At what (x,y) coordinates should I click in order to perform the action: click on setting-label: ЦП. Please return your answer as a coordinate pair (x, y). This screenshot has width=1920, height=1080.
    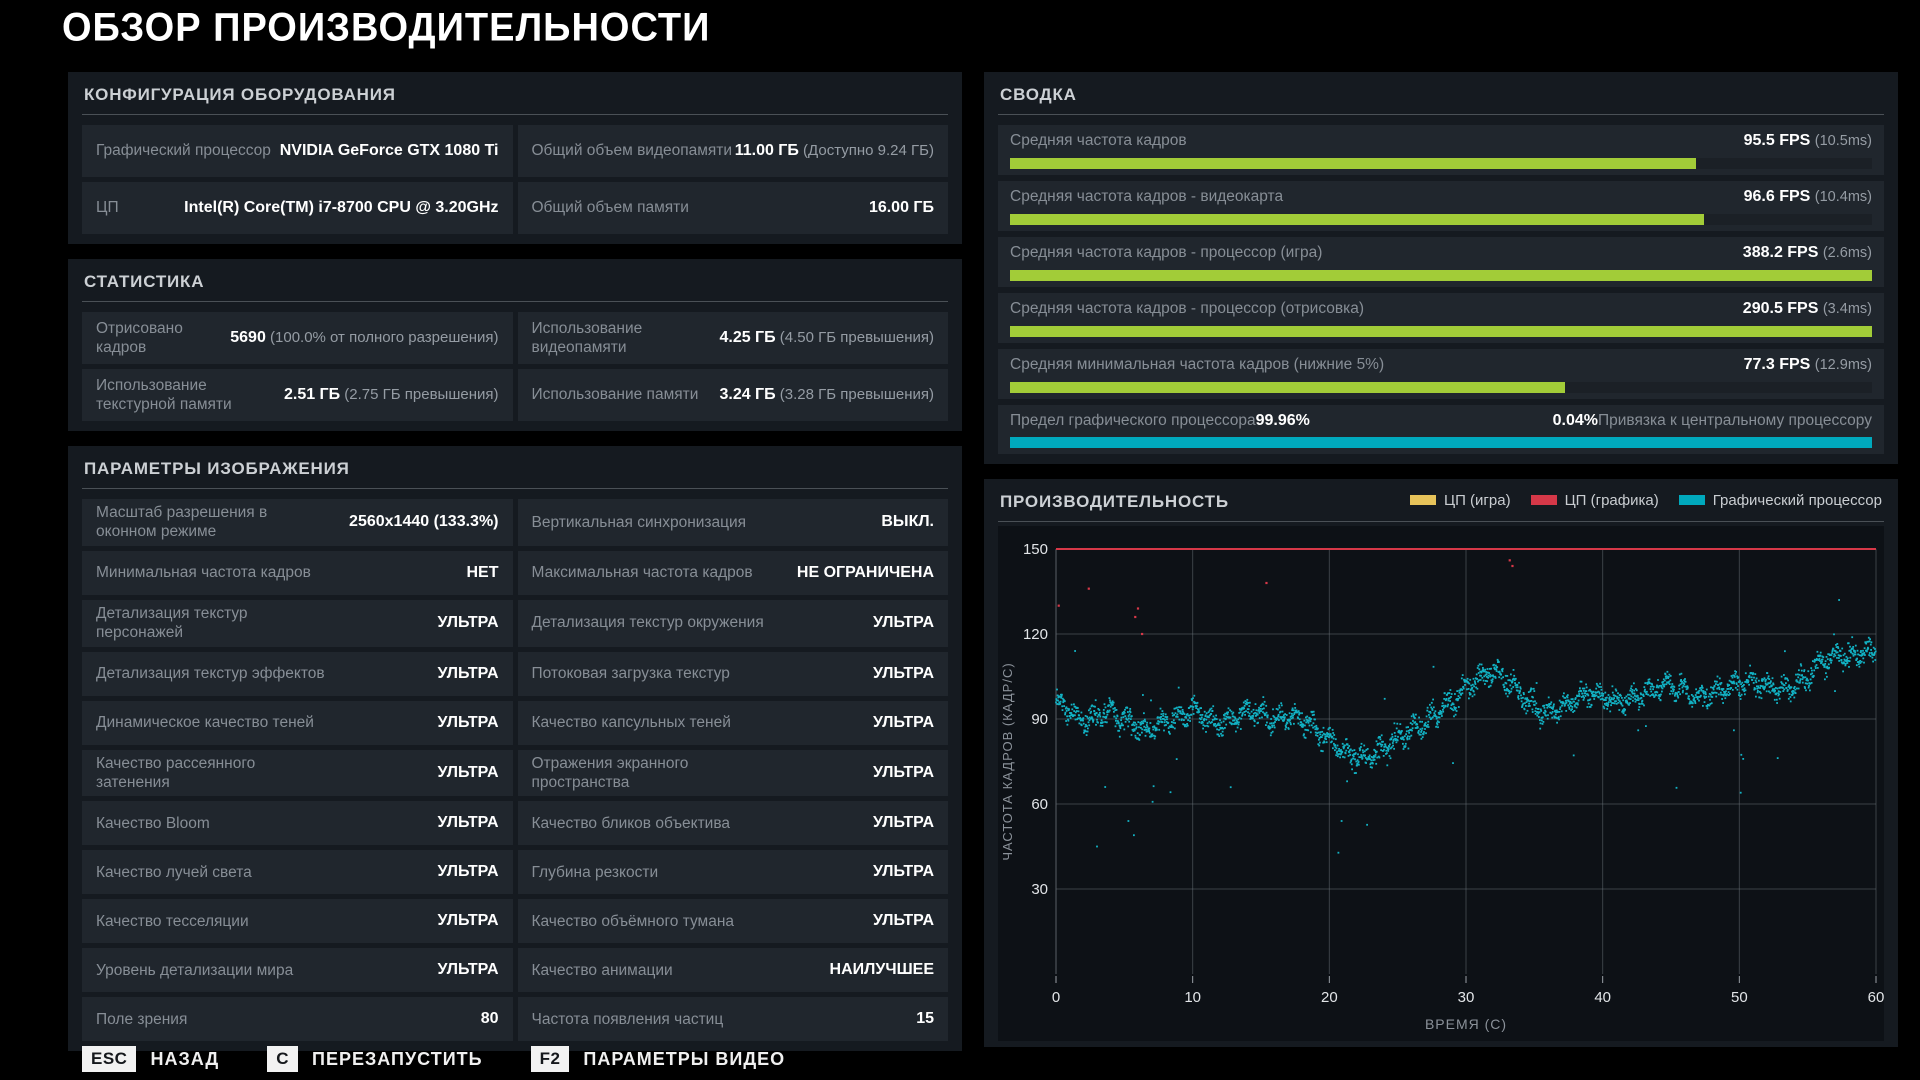
    Looking at the image, I should click on (107, 208).